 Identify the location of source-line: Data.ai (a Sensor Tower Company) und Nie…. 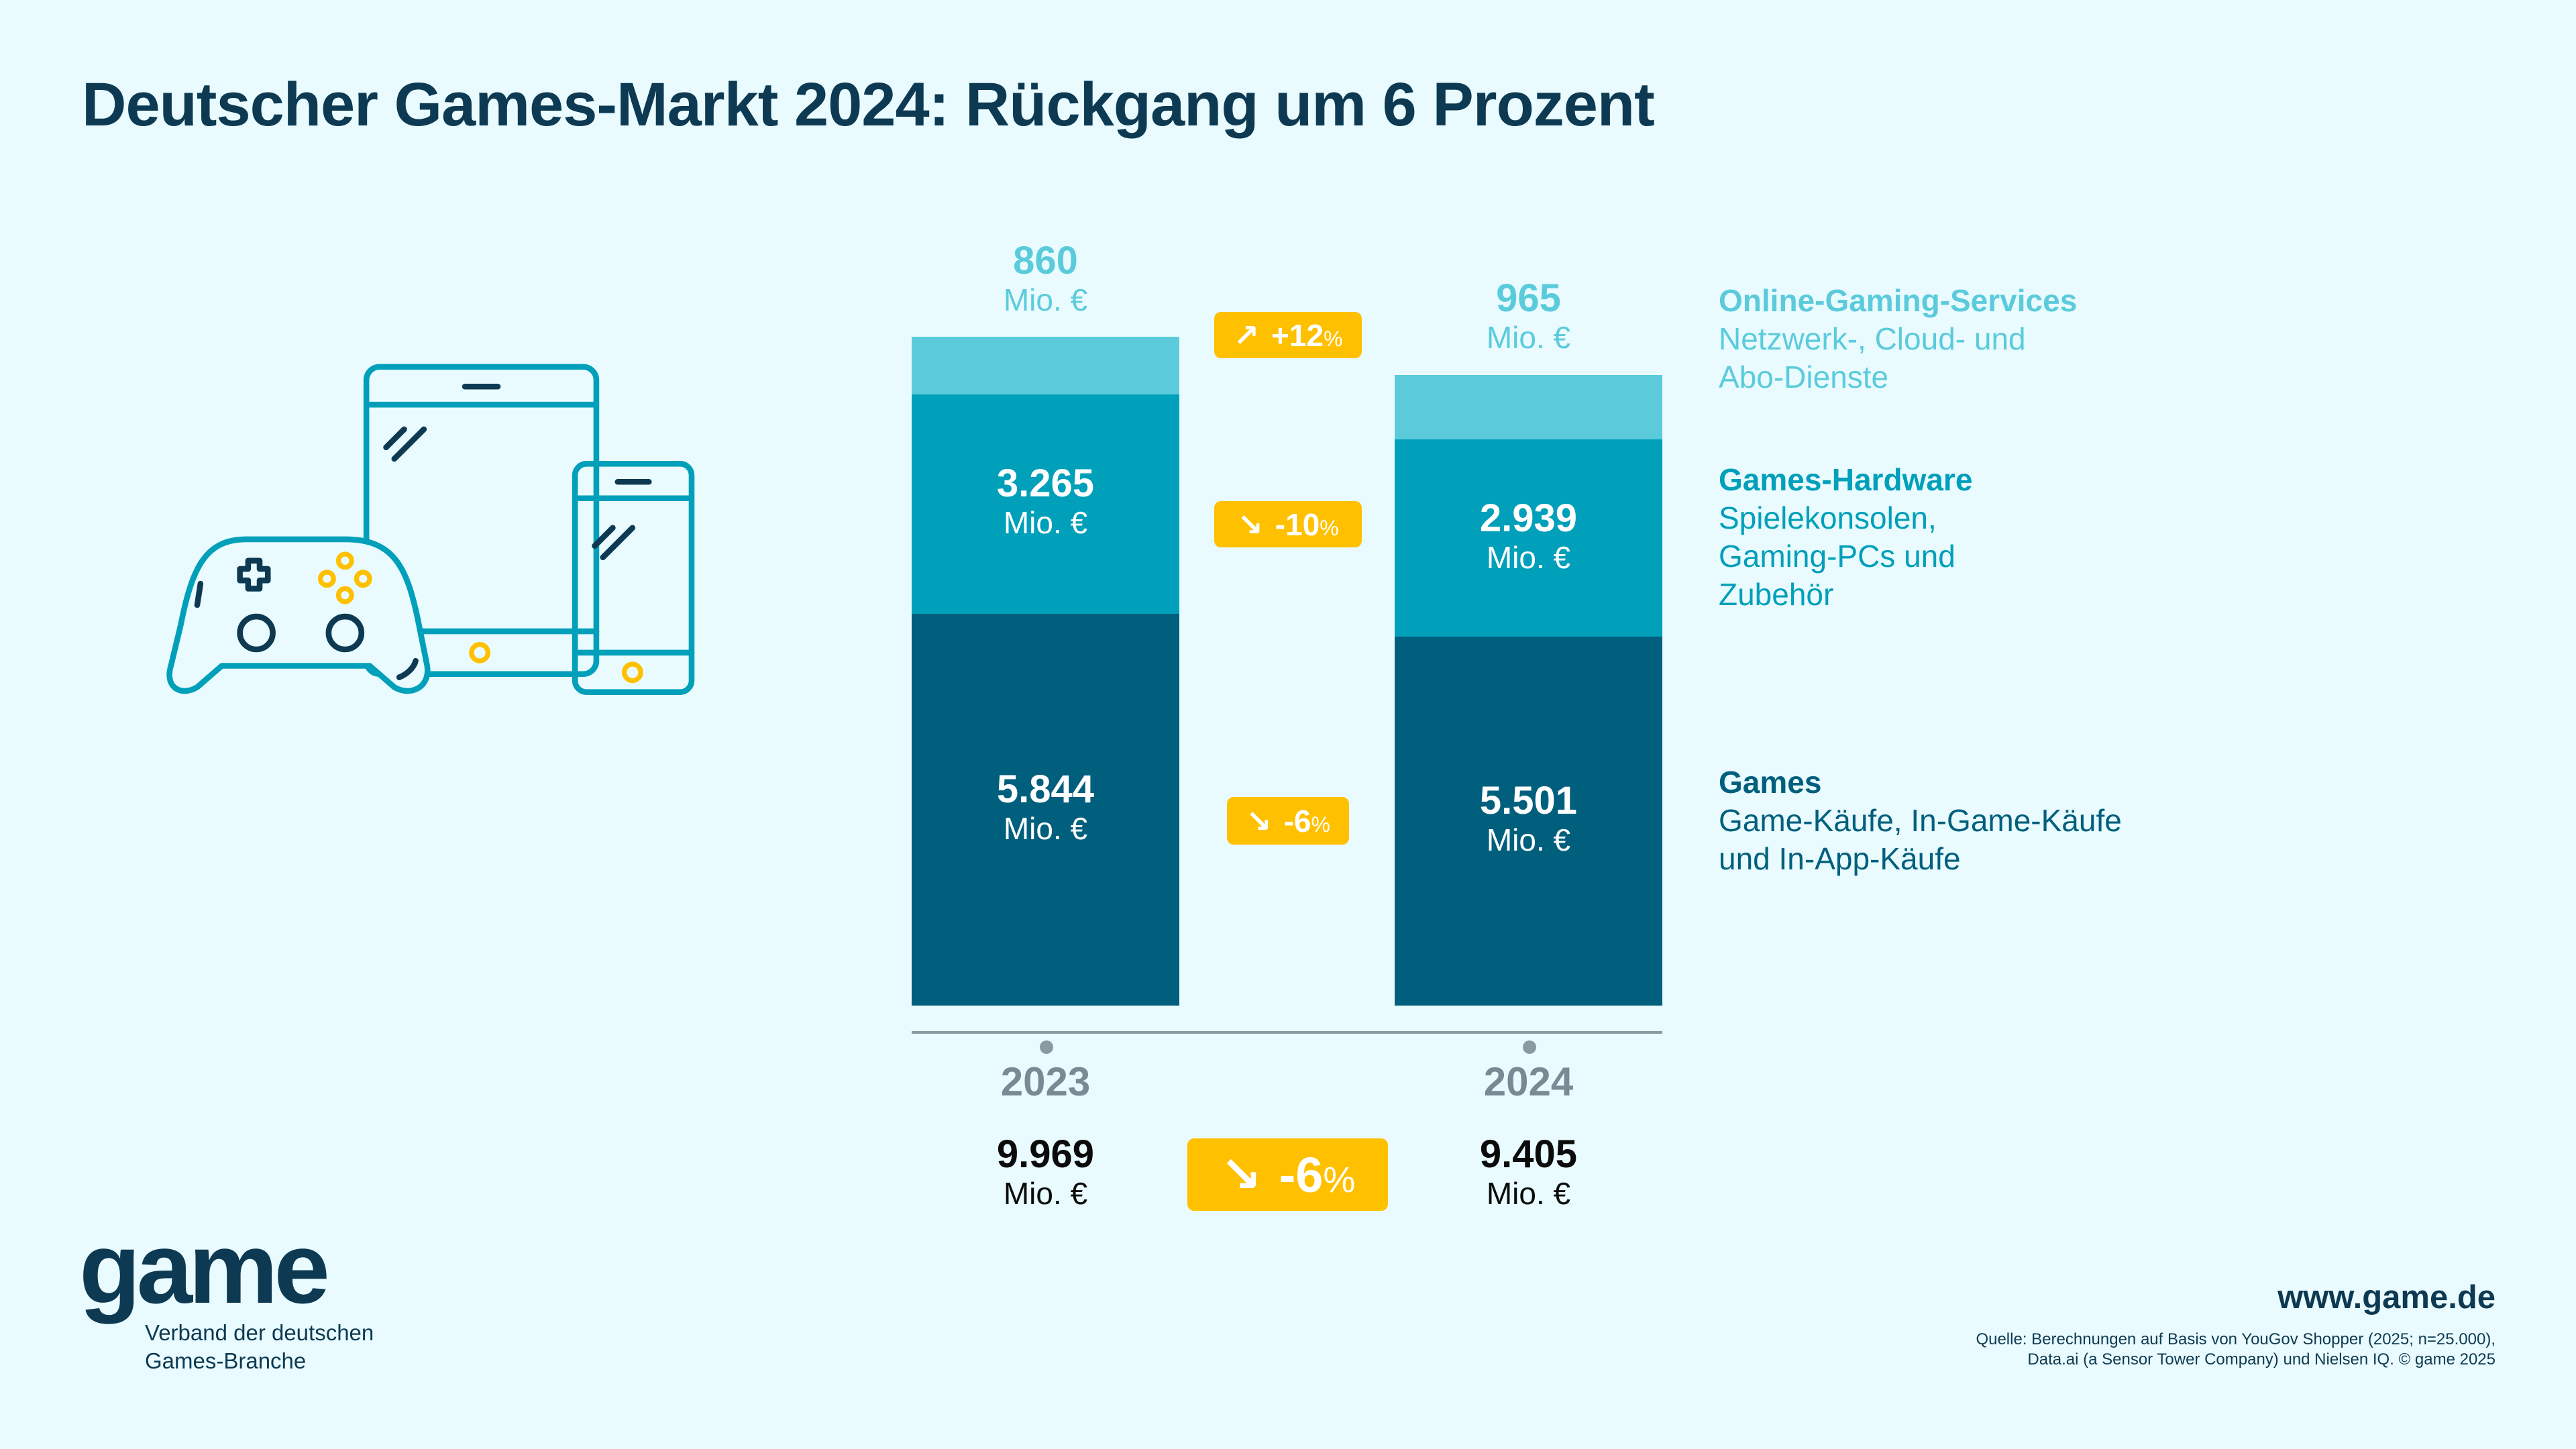
(2261, 1359).